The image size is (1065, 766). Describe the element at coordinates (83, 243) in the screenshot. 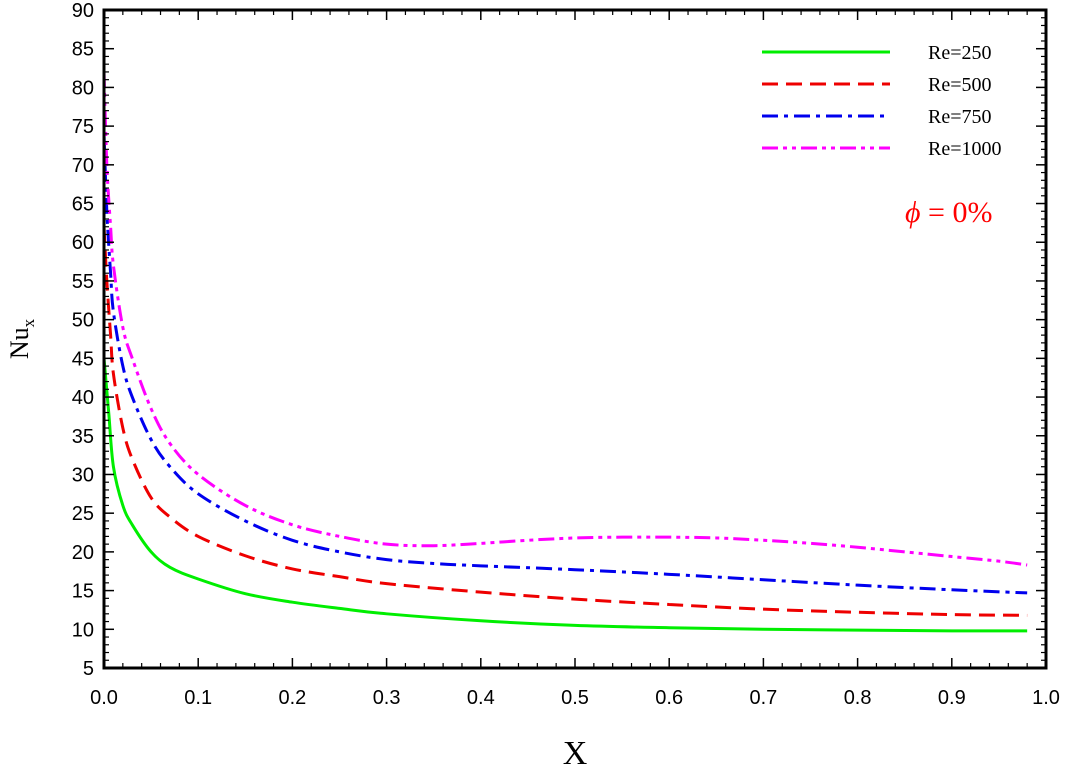

I see `y-tick-label: 60` at that location.